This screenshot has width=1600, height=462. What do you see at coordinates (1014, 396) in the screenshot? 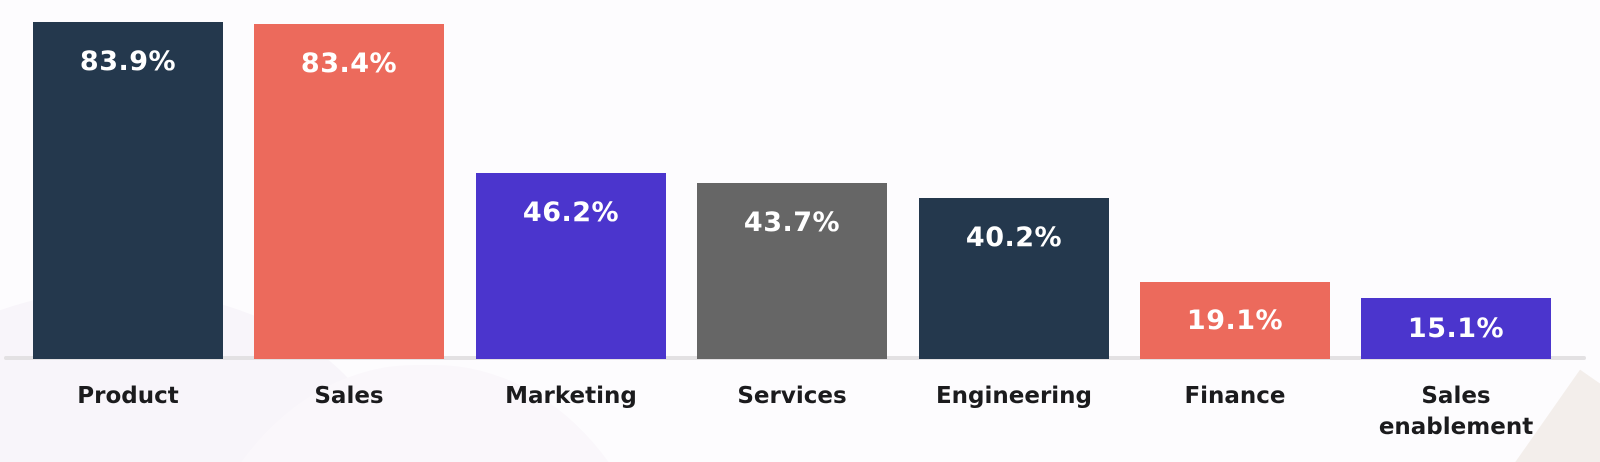
I see `category-label: Engineering` at bounding box center [1014, 396].